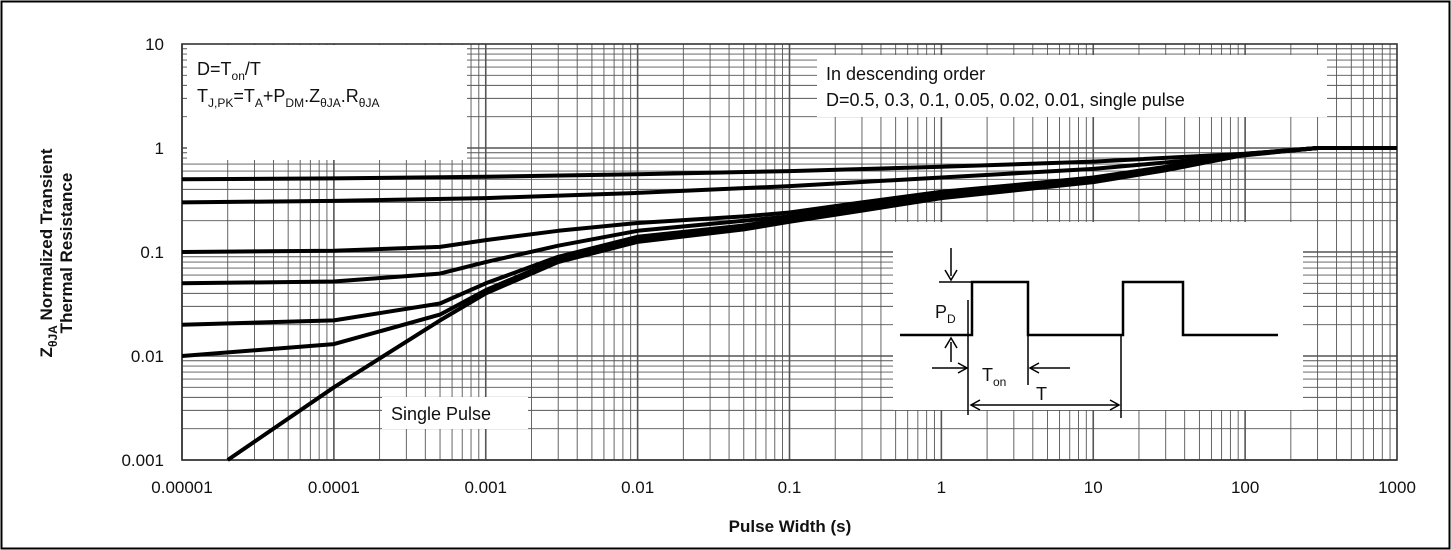  What do you see at coordinates (154, 44) in the screenshot?
I see `y-tick-label: 10` at bounding box center [154, 44].